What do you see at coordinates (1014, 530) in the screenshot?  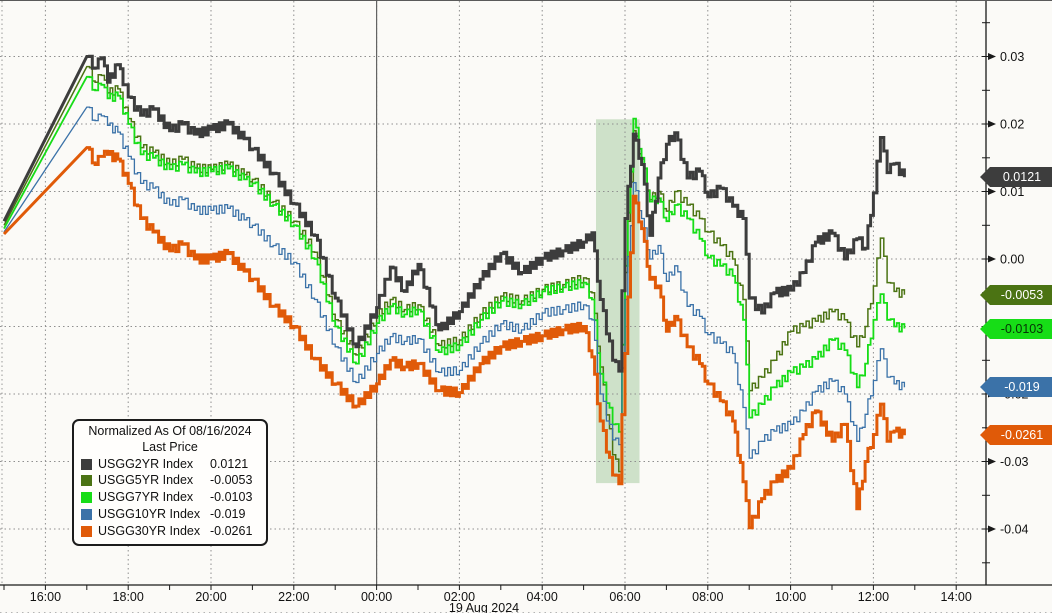 I see `y-tick-label: -0.04` at bounding box center [1014, 530].